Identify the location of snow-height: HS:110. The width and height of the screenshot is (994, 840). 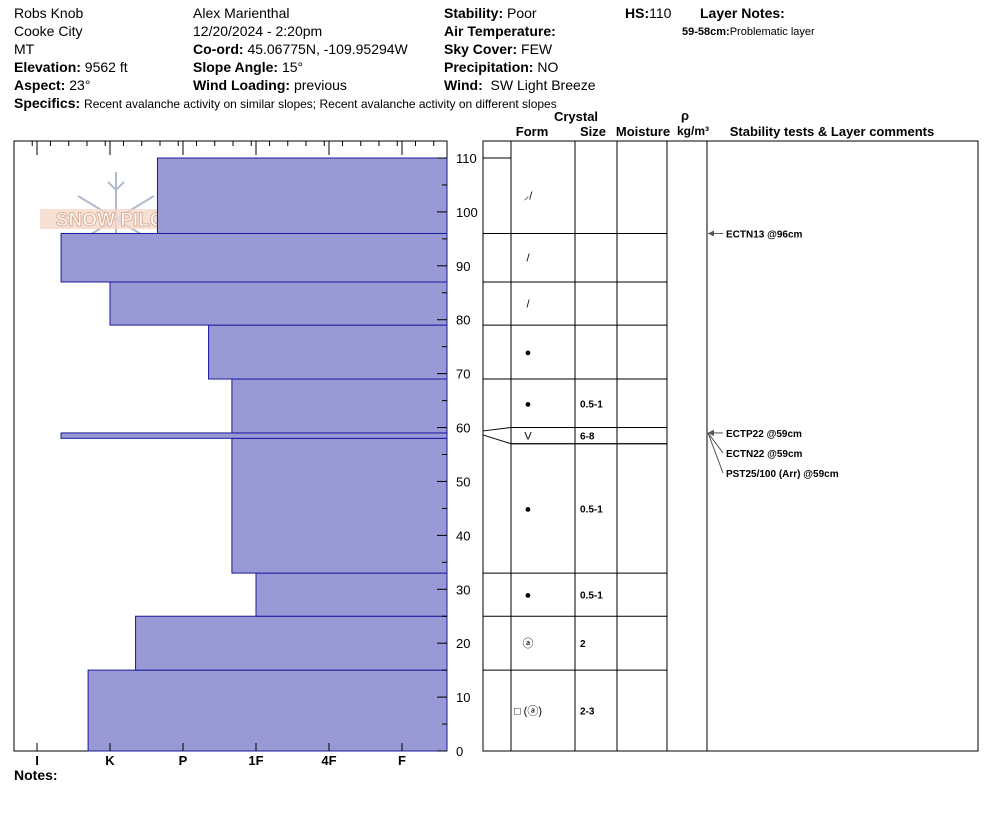
(648, 13).